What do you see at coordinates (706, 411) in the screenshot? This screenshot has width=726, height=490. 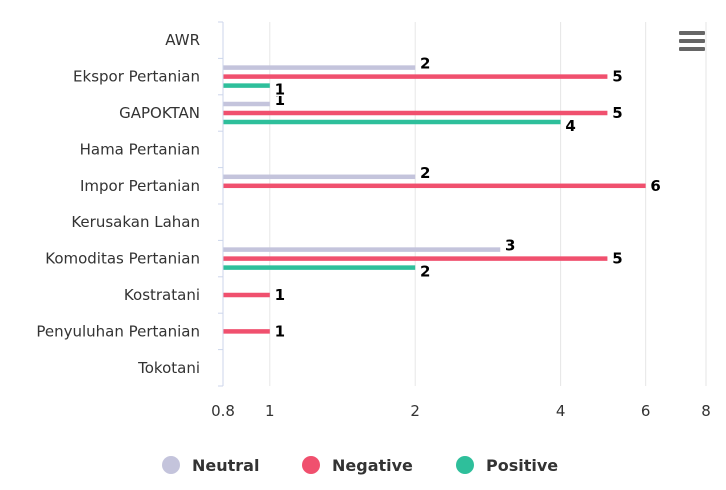 I see `x-tick-label: 8` at bounding box center [706, 411].